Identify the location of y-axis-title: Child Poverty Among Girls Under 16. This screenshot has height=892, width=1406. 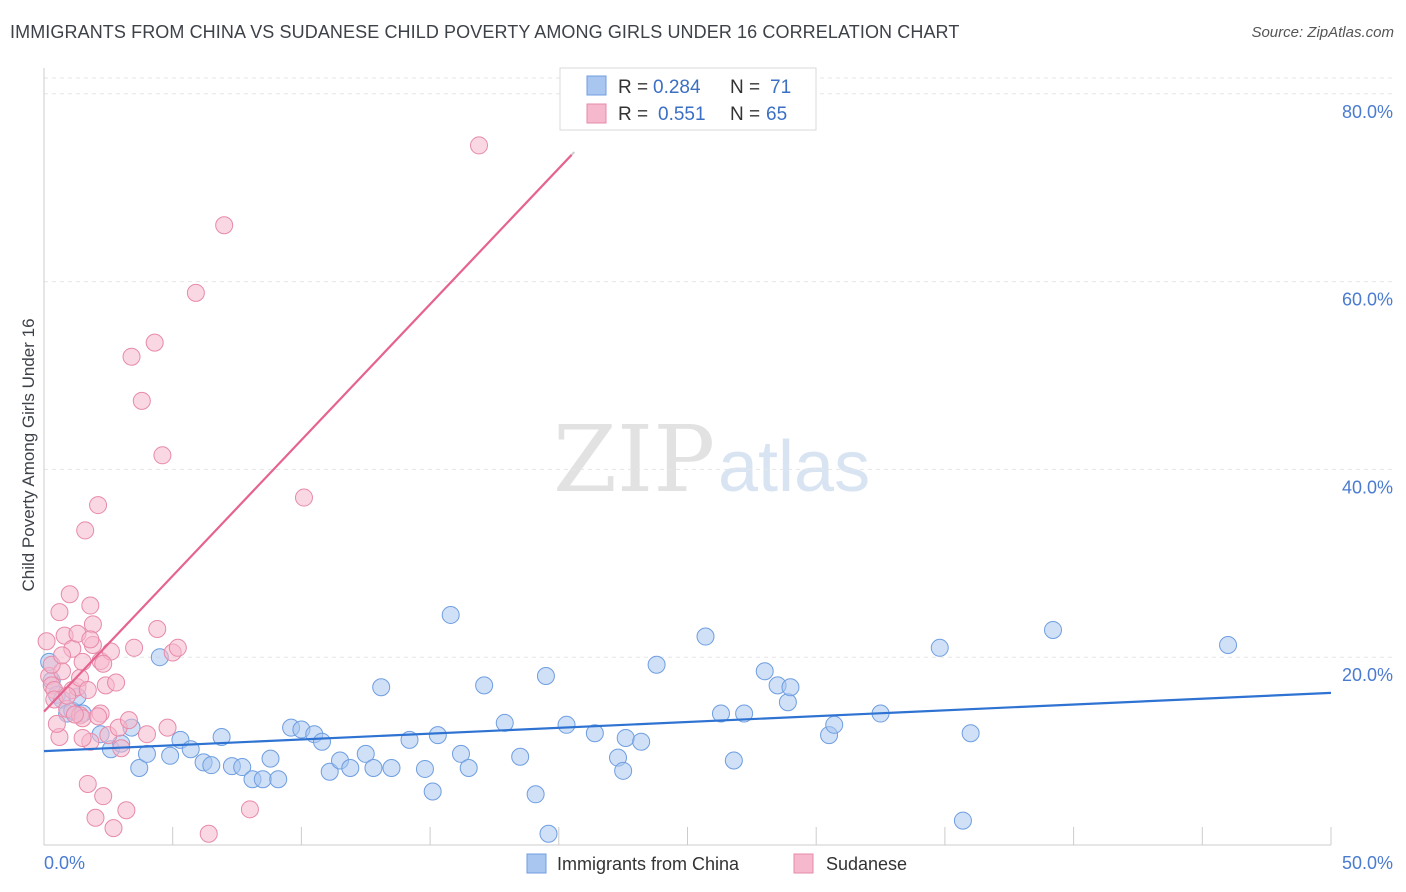
(28, 454).